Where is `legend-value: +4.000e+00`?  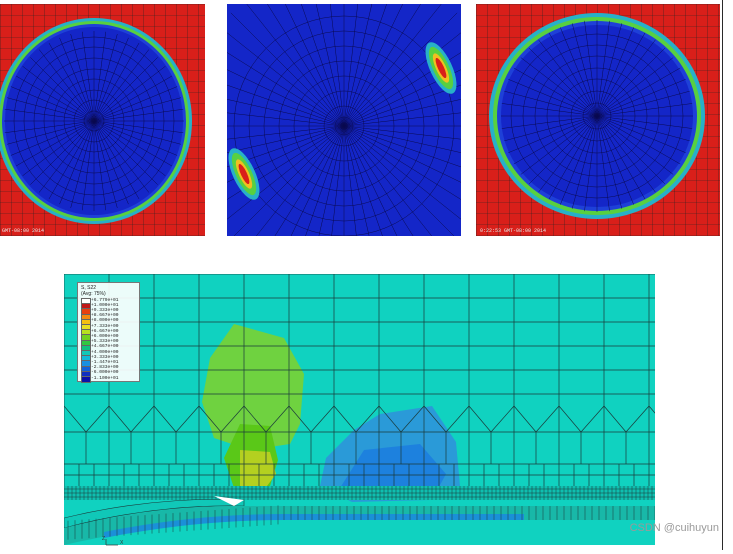 legend-value: +4.000e+00 is located at coordinates (105, 352).